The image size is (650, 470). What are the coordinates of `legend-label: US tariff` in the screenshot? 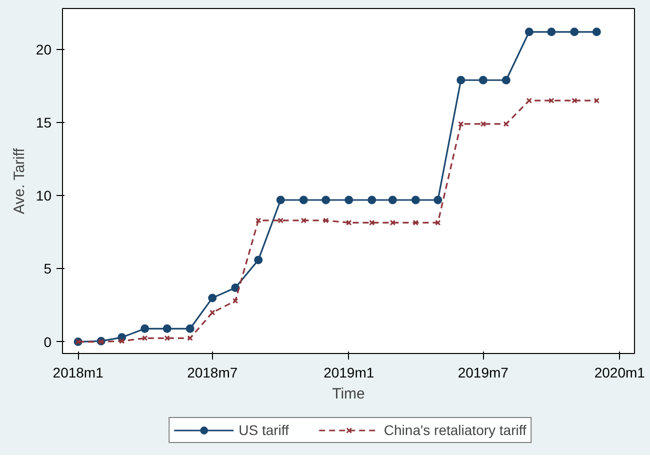 It's located at (263, 430).